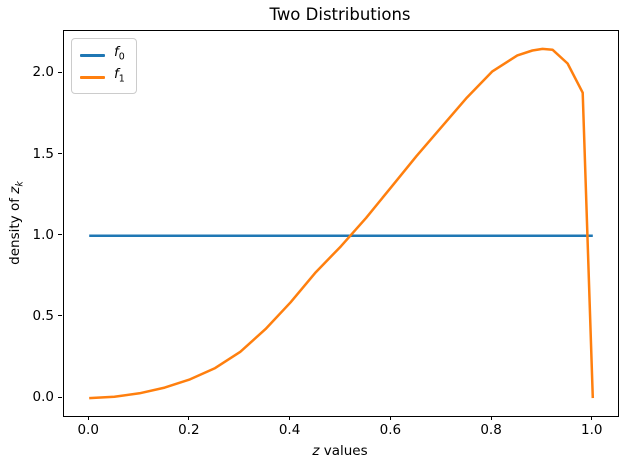  Describe the element at coordinates (316, 451) in the screenshot. I see `x-axis-label-var: z` at that location.